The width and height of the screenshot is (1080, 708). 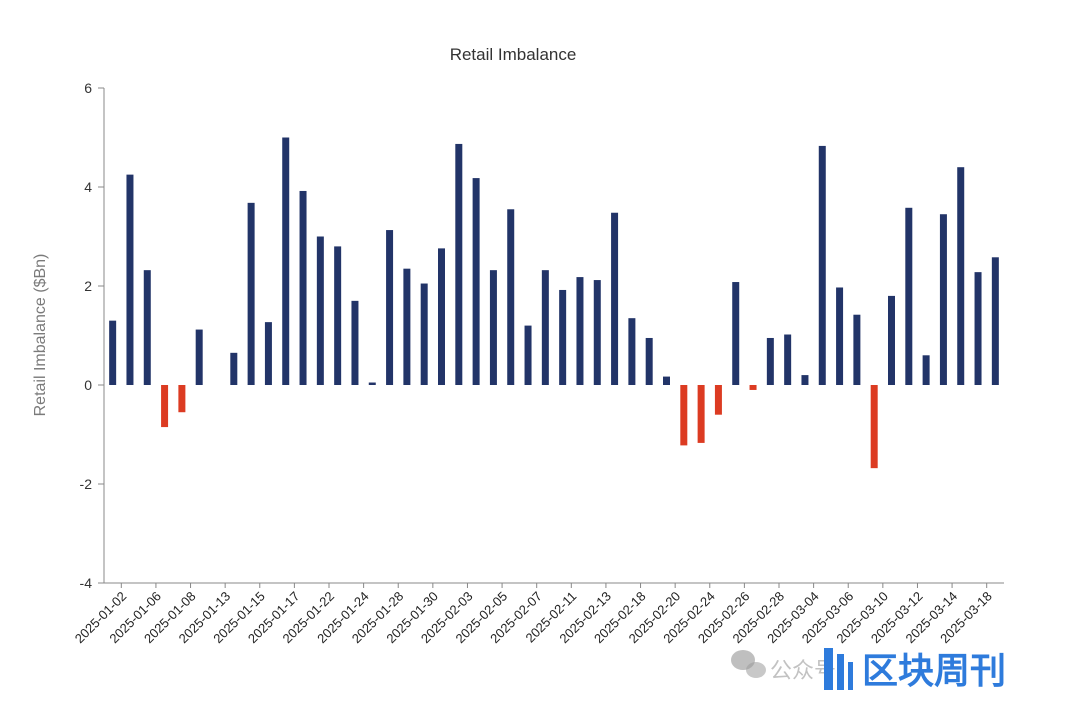 What do you see at coordinates (88, 187) in the screenshot?
I see `y-tick-label: 4` at bounding box center [88, 187].